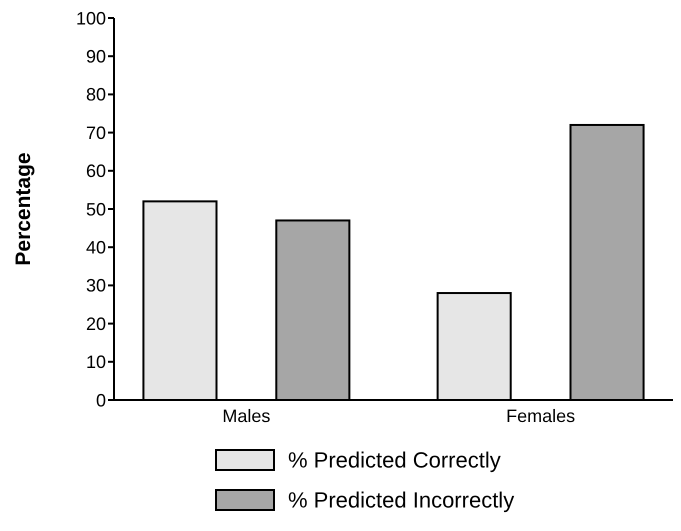 The width and height of the screenshot is (681, 531). What do you see at coordinates (101, 400) in the screenshot?
I see `y-tick-label: 0` at bounding box center [101, 400].